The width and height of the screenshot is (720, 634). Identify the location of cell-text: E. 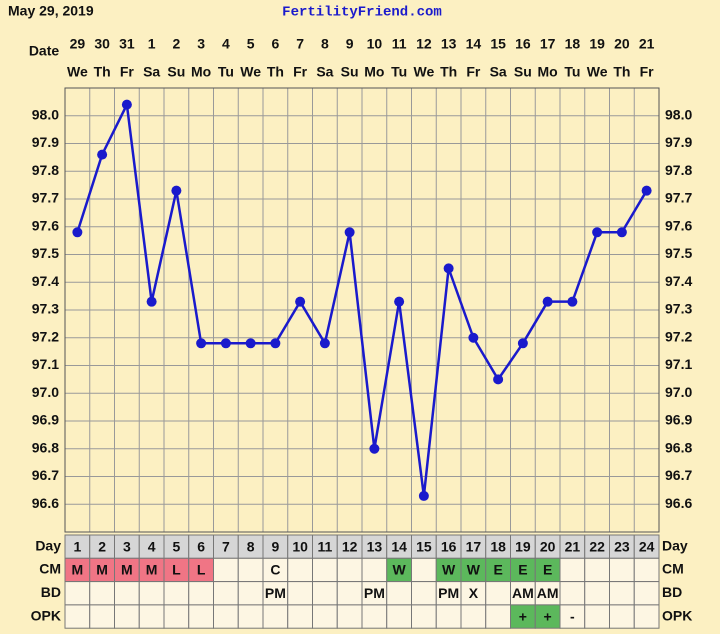
(497, 570).